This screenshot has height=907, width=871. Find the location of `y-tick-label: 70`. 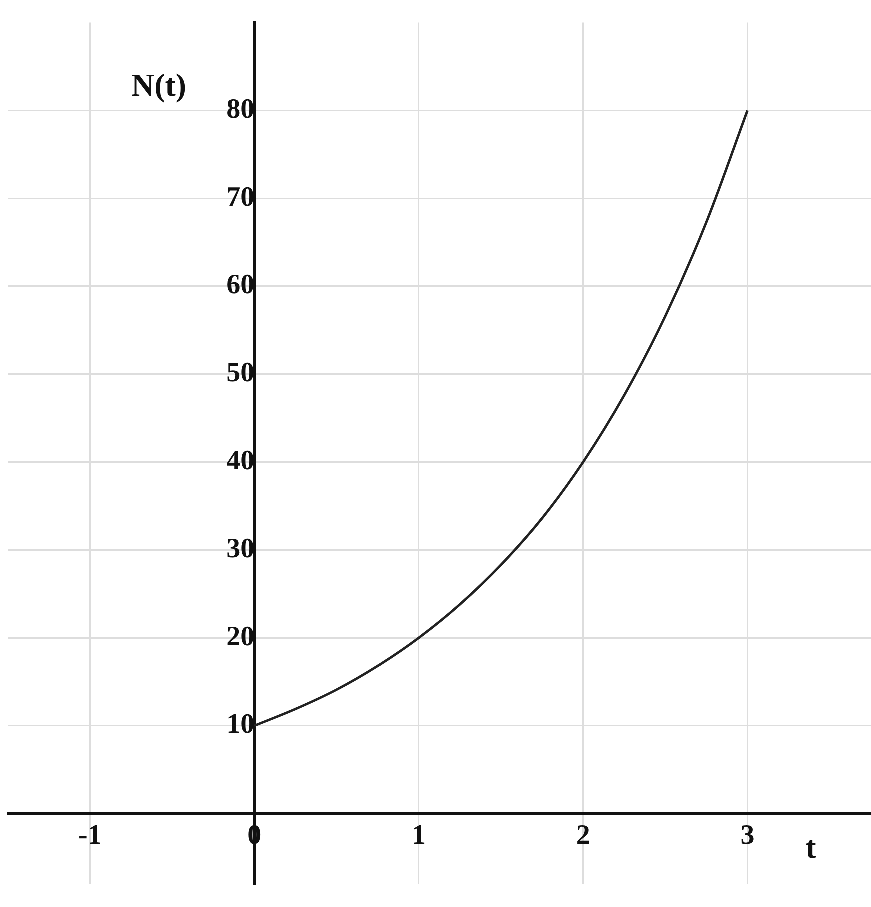

y-tick-label: 70 is located at coordinates (240, 197).